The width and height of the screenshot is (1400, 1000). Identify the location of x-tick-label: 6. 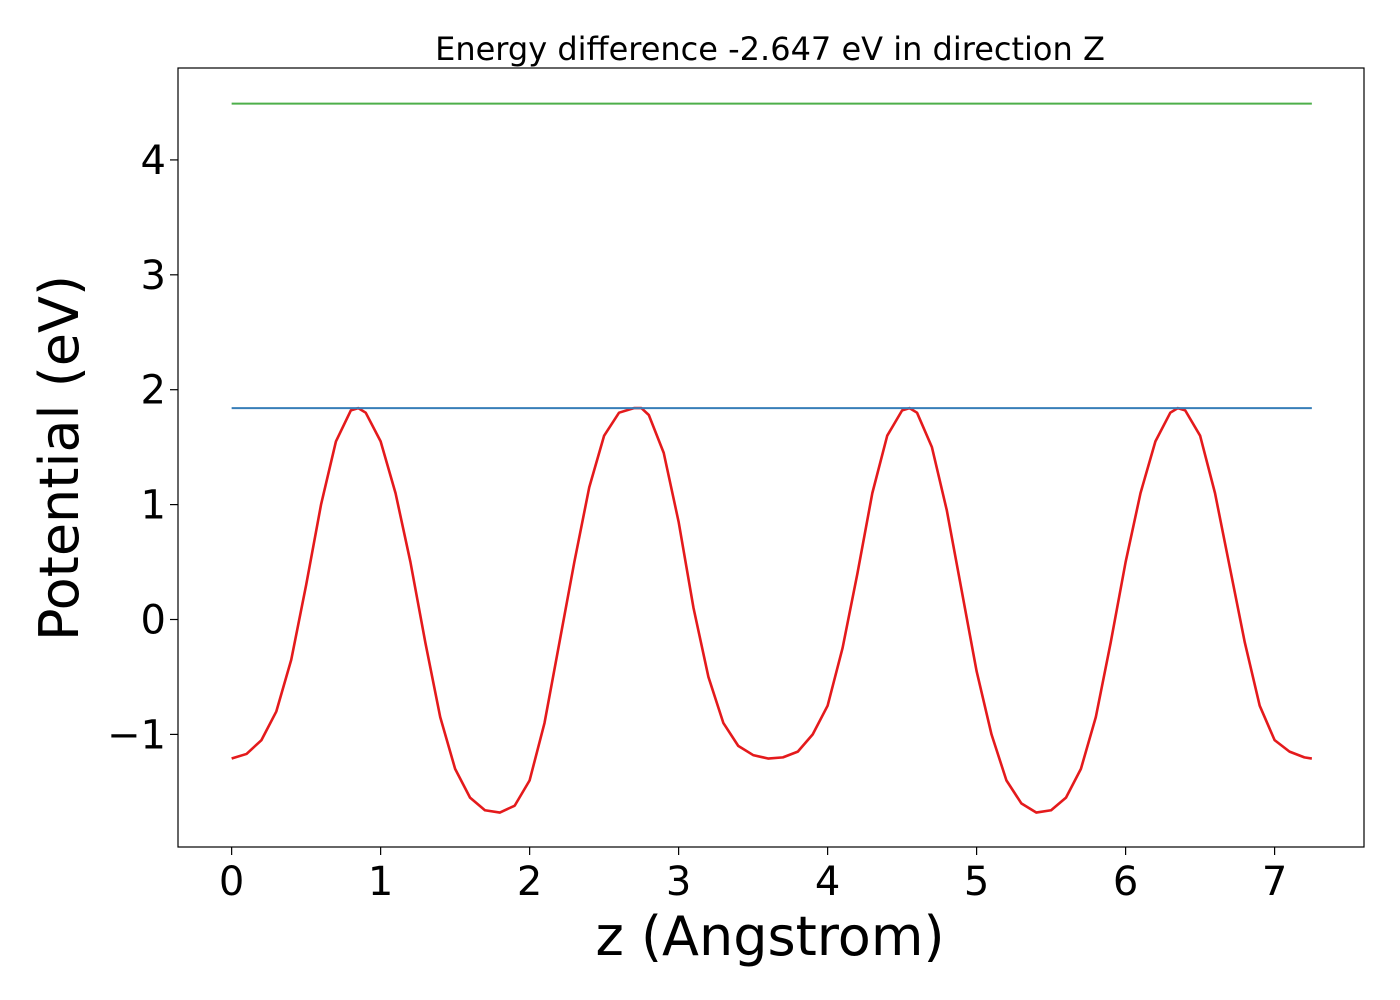
(1125, 882).